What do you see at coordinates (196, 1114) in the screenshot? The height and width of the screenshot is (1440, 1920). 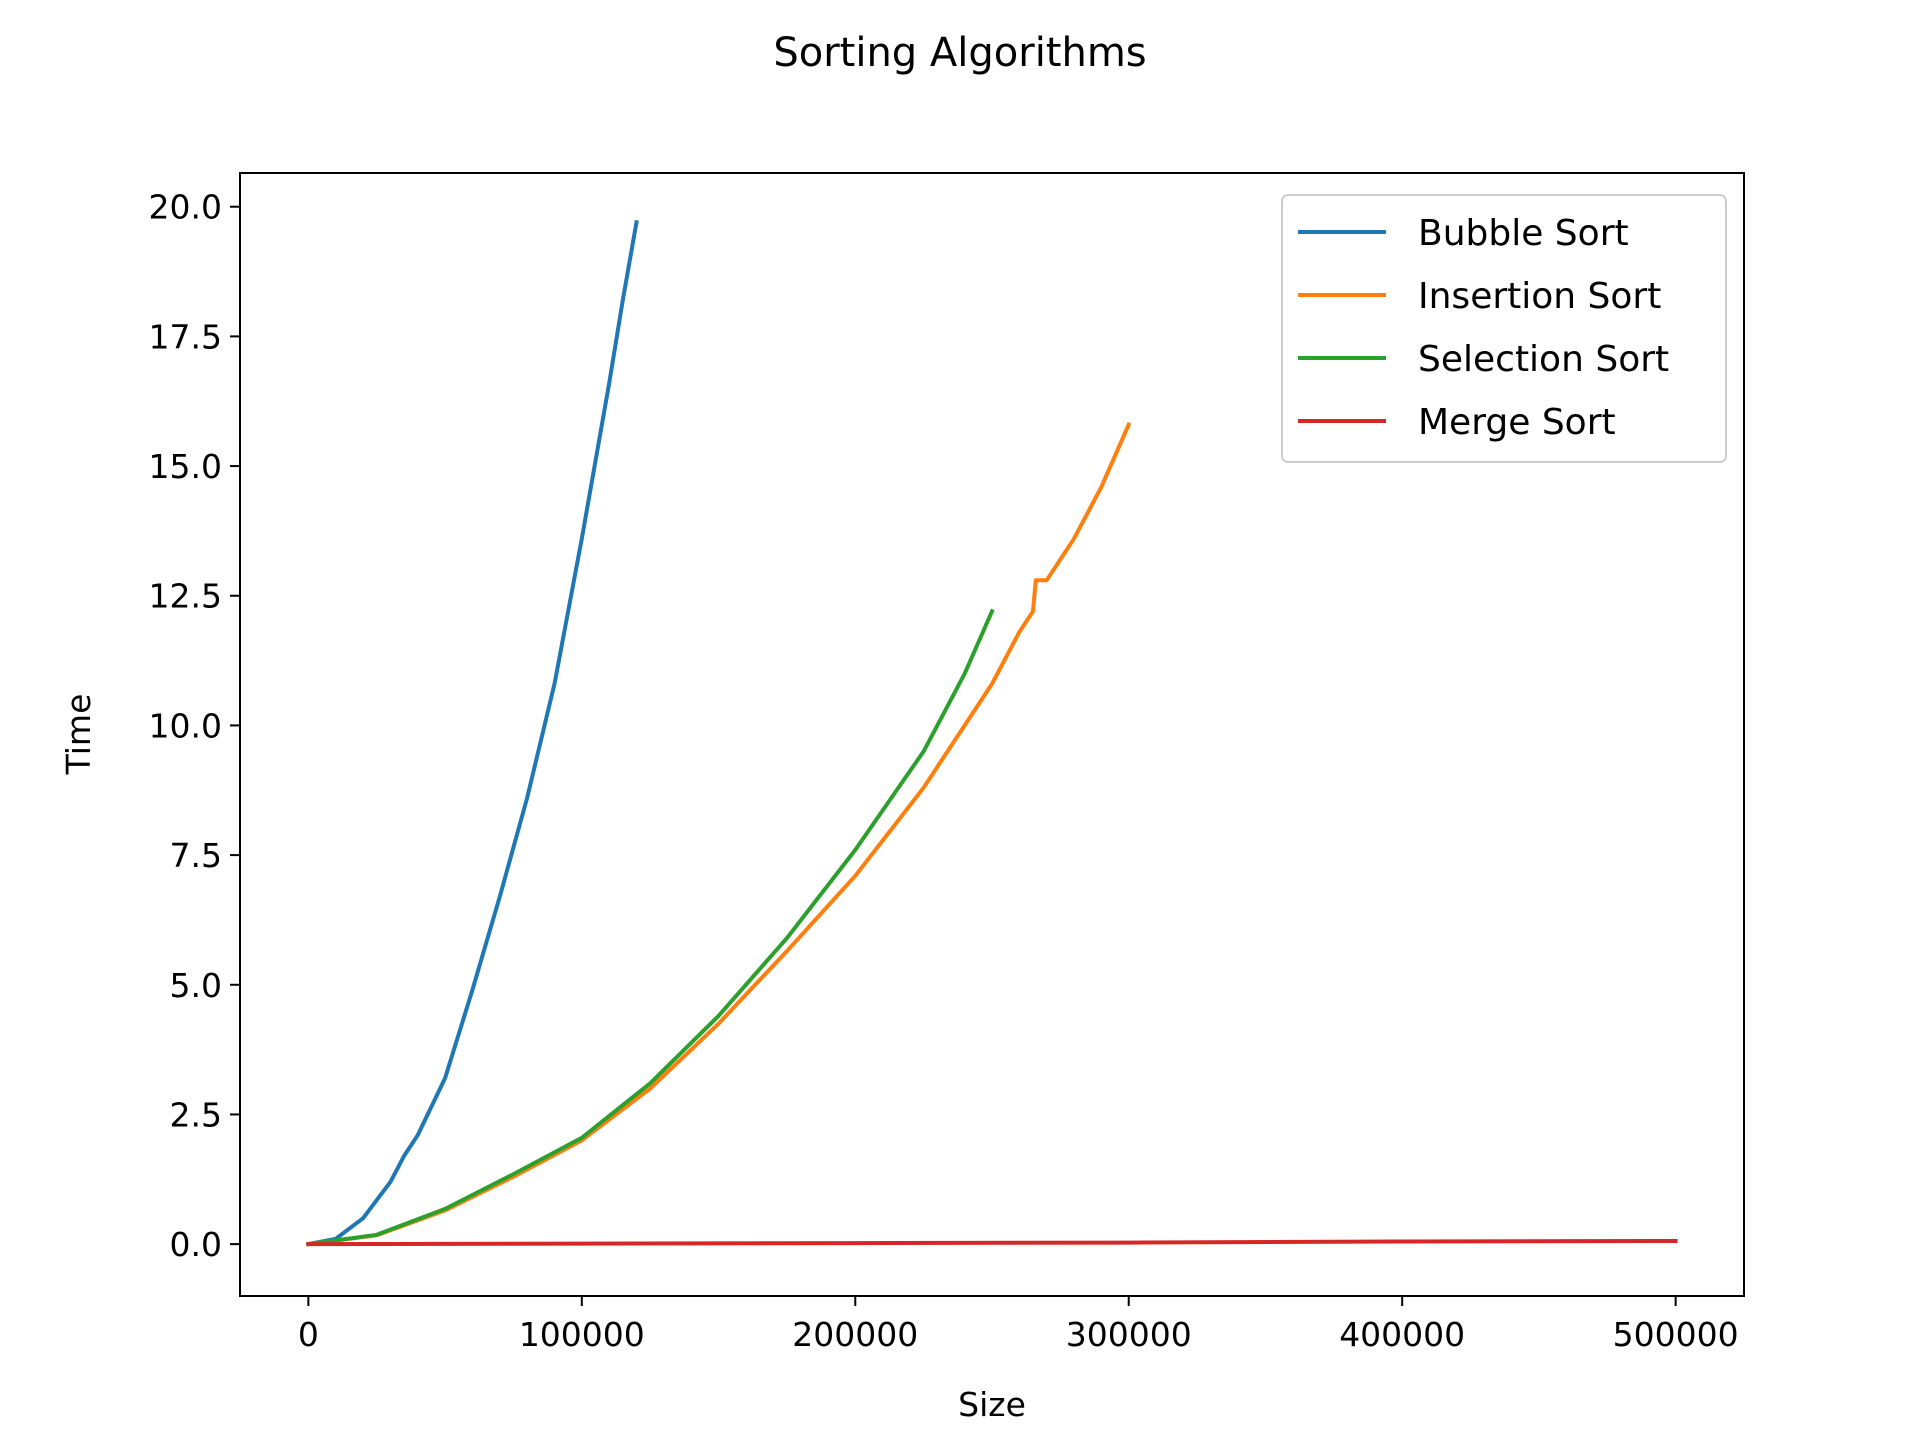 I see `y-tick-label: 2.5` at bounding box center [196, 1114].